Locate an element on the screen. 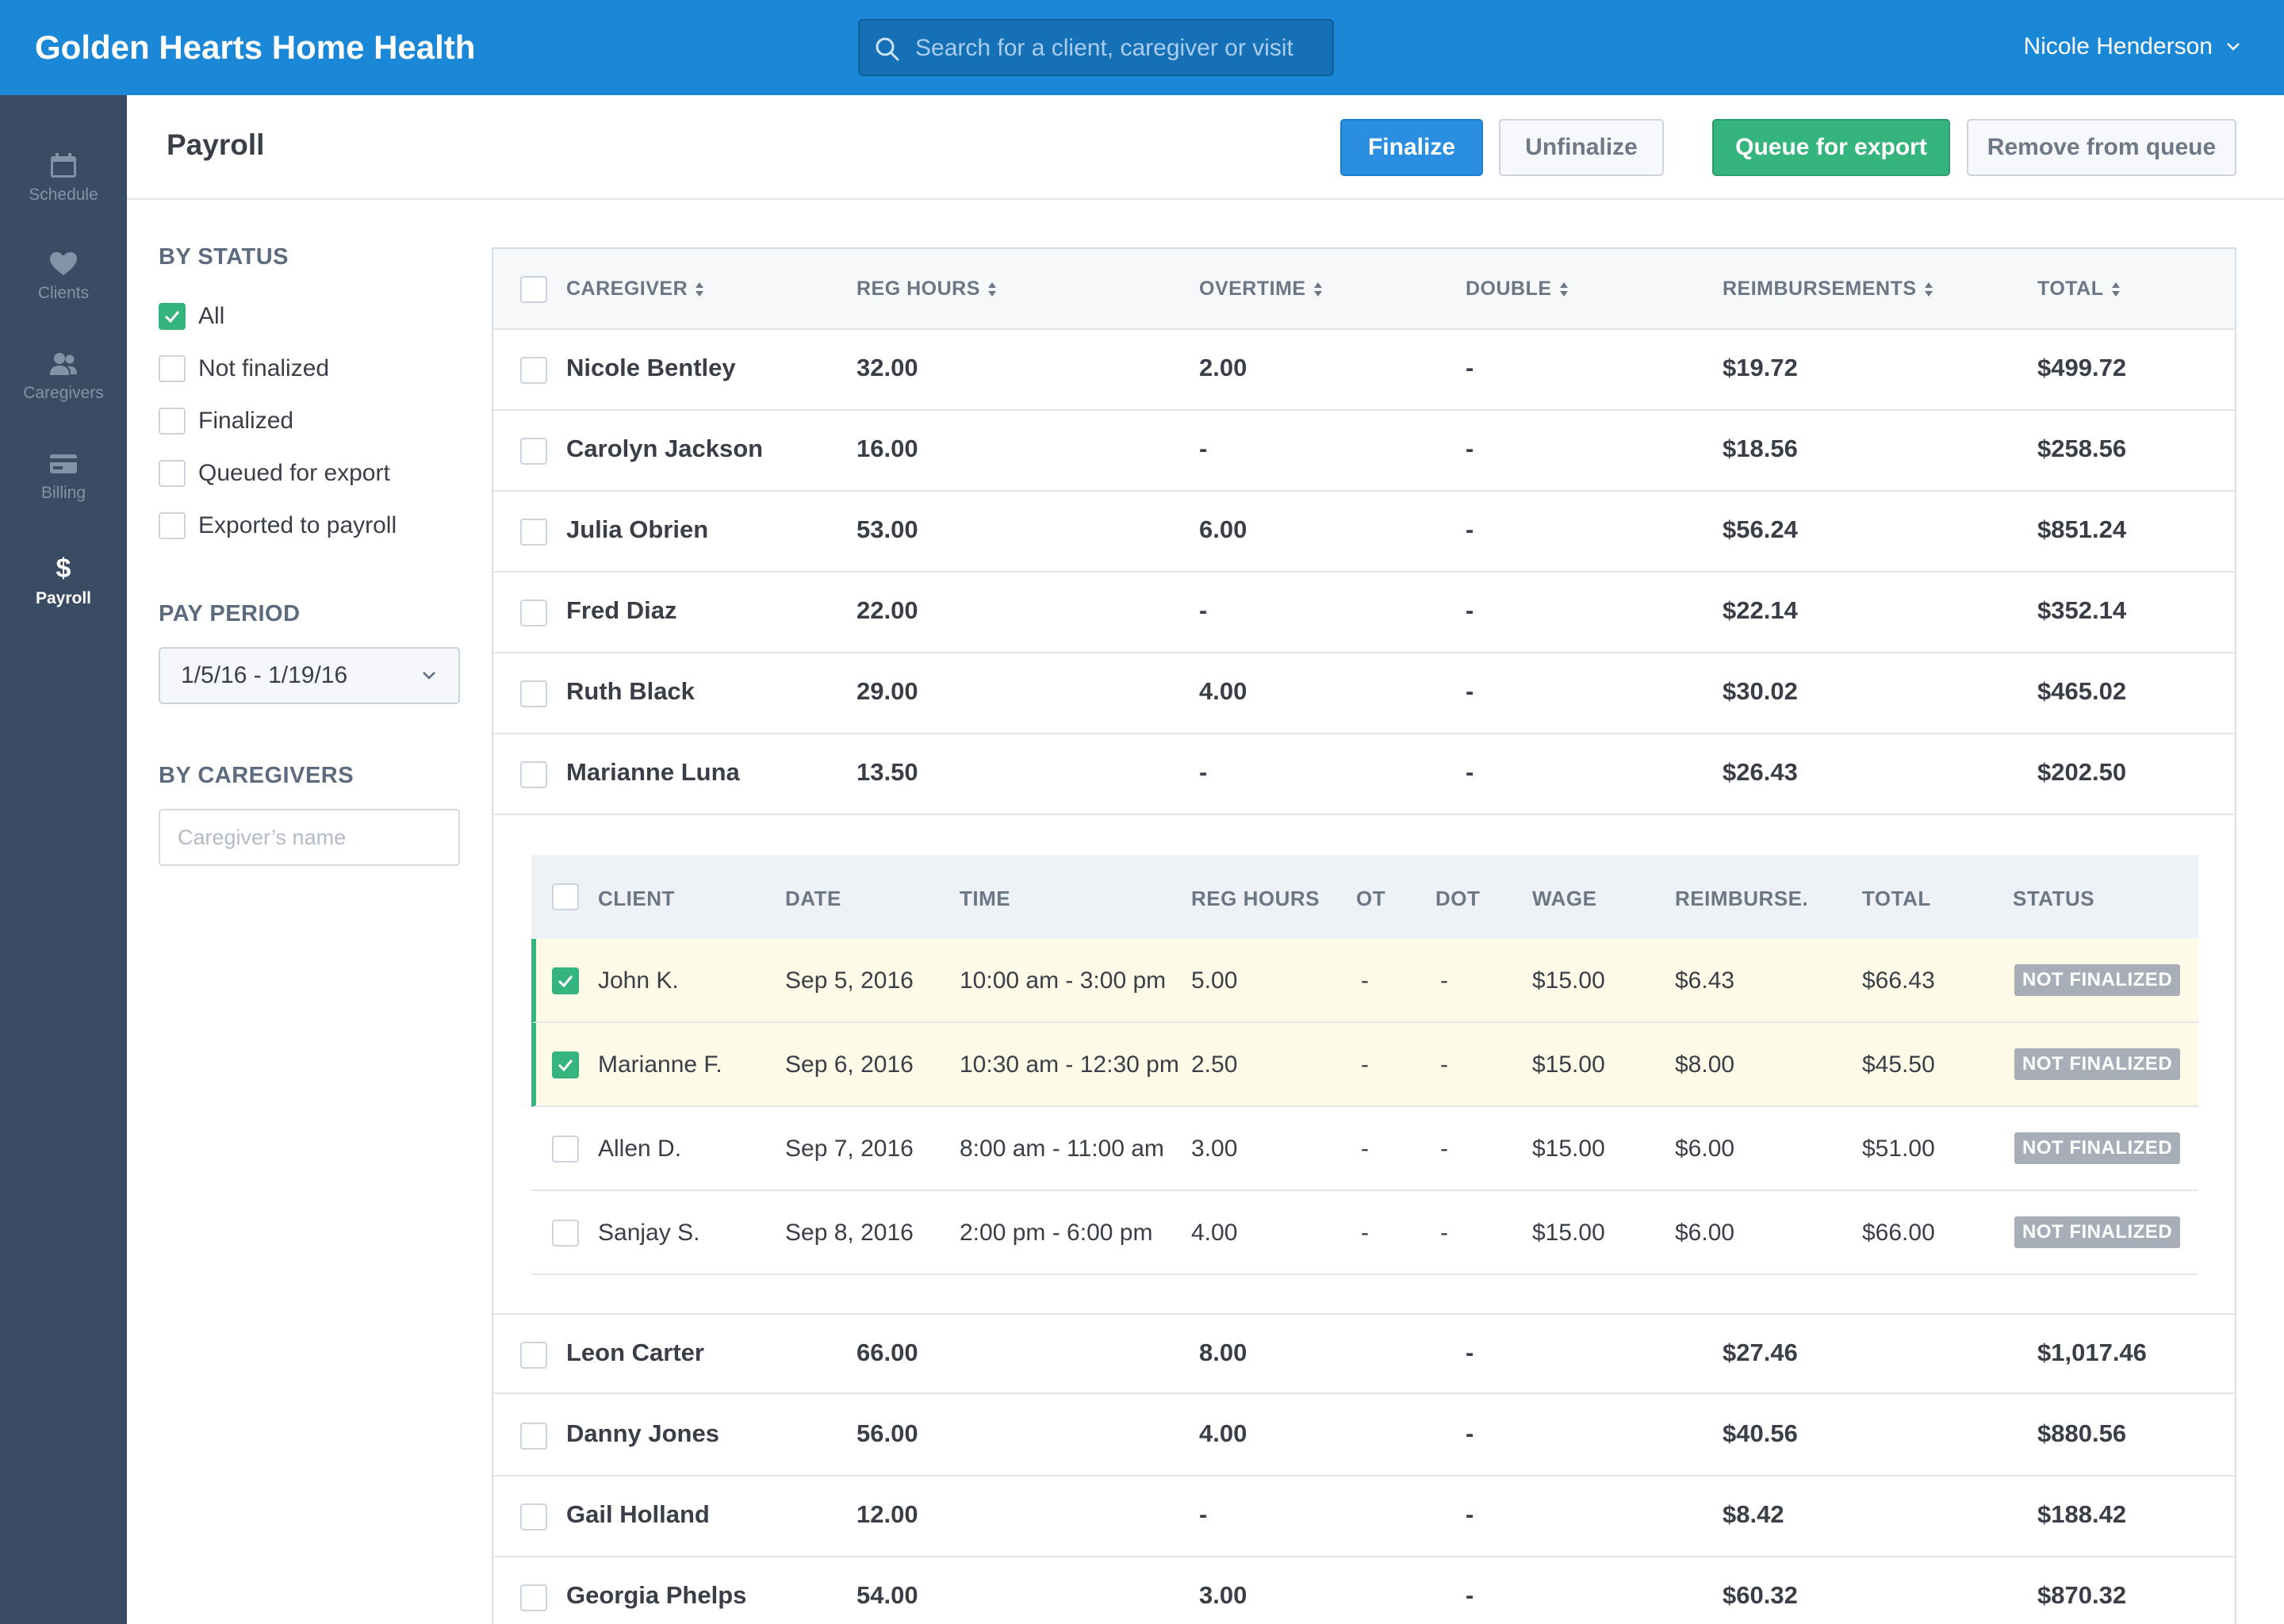 This screenshot has width=2284, height=1624. caregiver-name-input is located at coordinates (309, 837).